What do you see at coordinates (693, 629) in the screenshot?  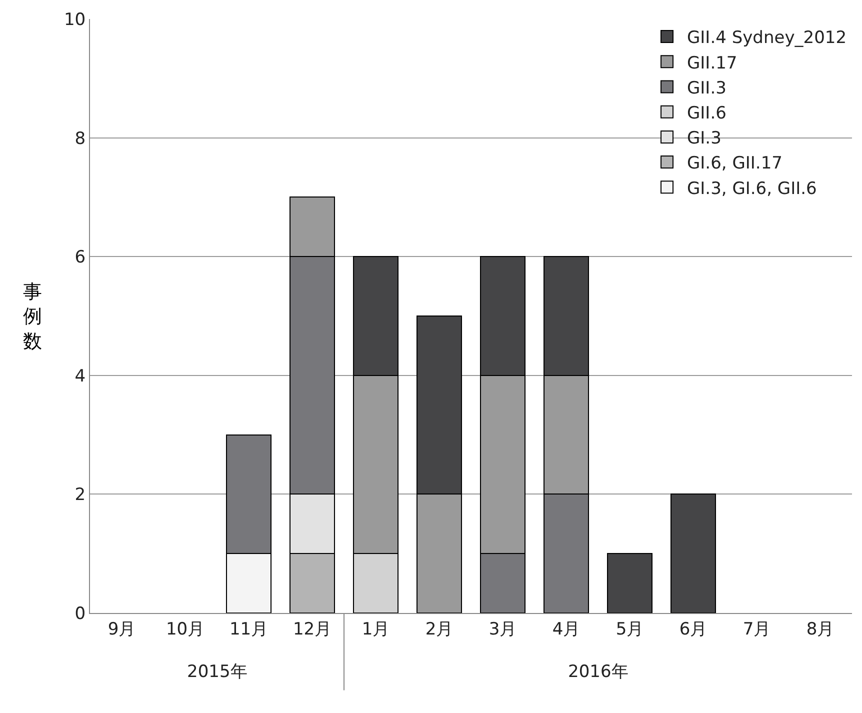 I see `x-tick-label: 6月` at bounding box center [693, 629].